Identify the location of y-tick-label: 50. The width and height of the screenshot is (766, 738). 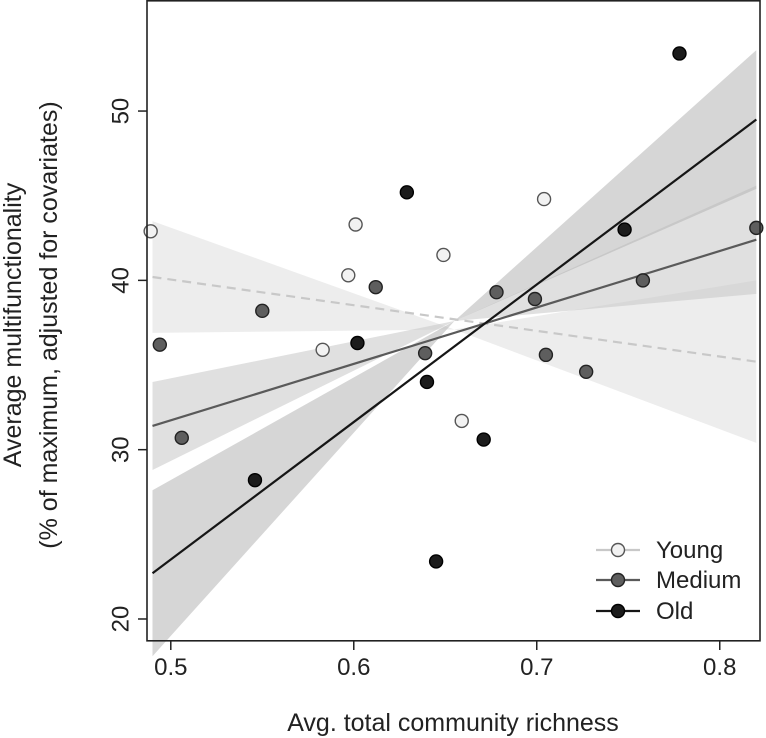
(121, 111).